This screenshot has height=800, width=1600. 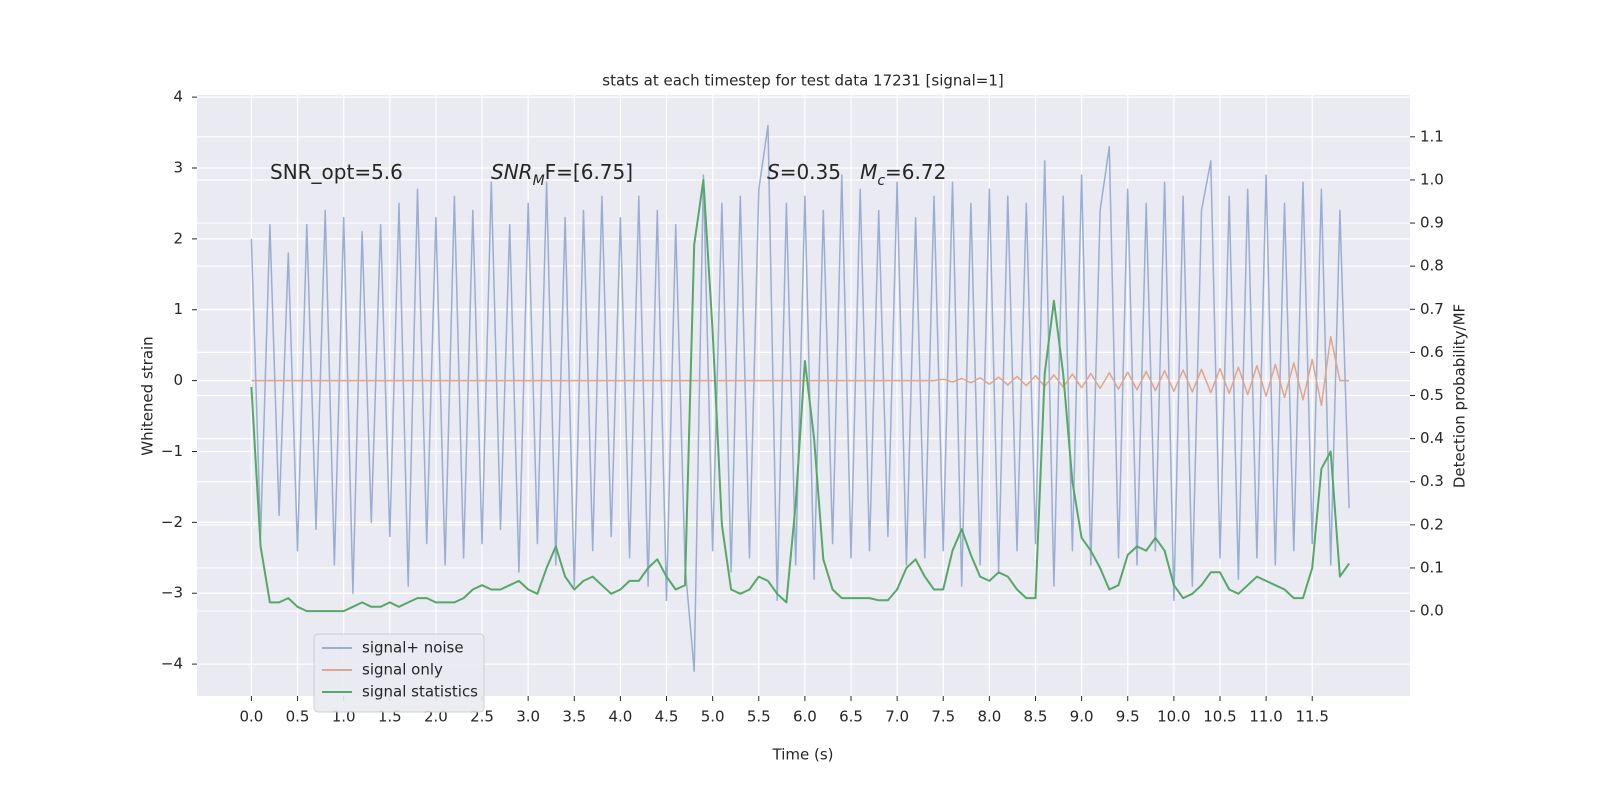 I want to click on annotation: SNR_opt=5.6, so click(x=336, y=172).